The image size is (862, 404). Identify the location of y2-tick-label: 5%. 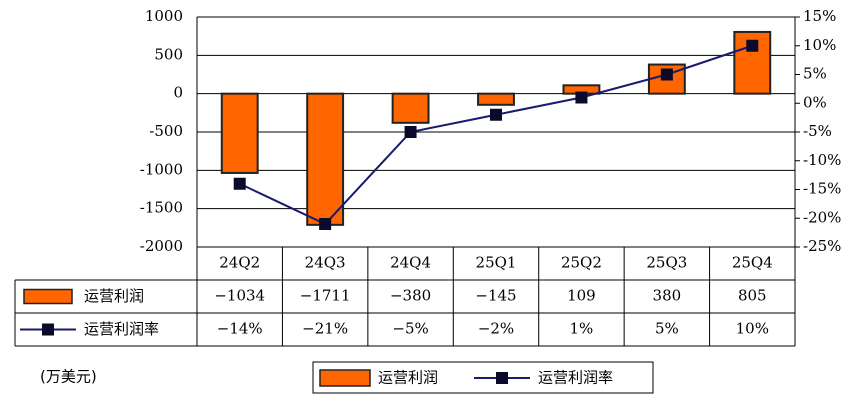
(815, 74).